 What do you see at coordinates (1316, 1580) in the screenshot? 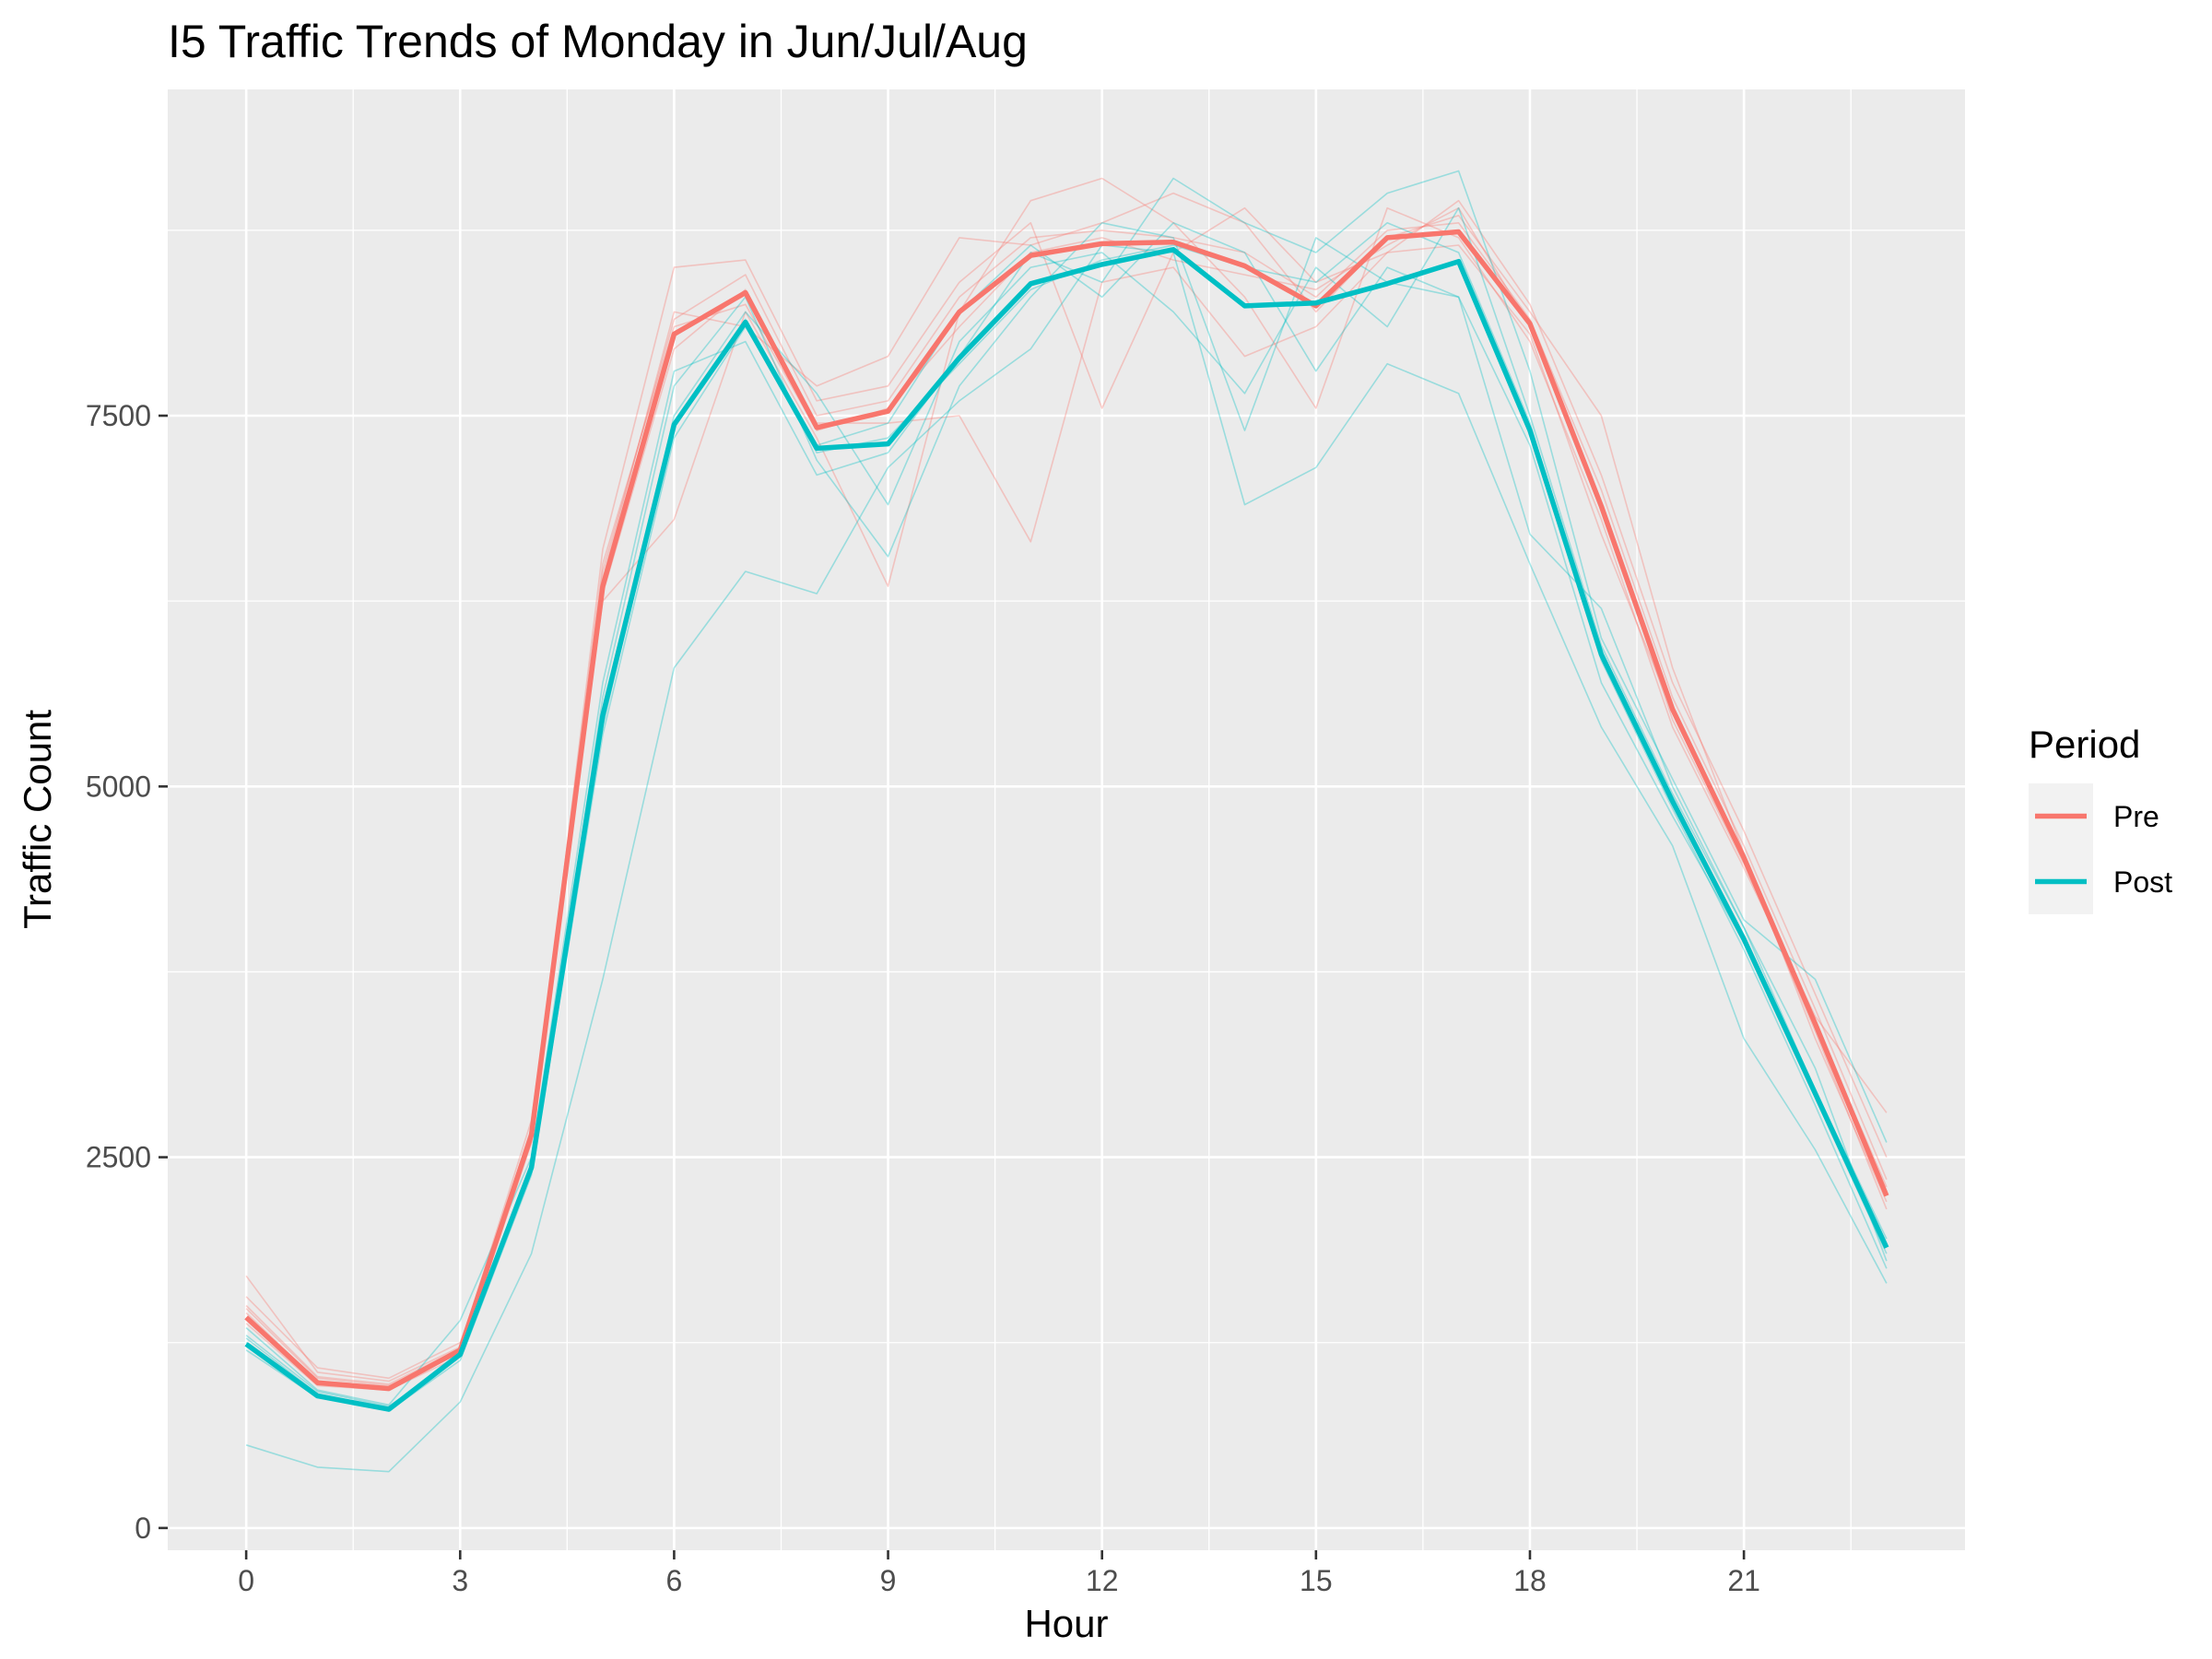
I see `x-tick-label: 15` at bounding box center [1316, 1580].